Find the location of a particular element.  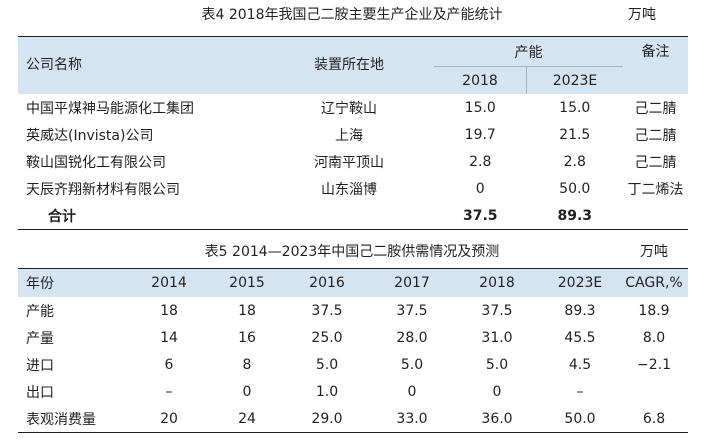

plant-location: 河南平顶山 is located at coordinates (349, 162).